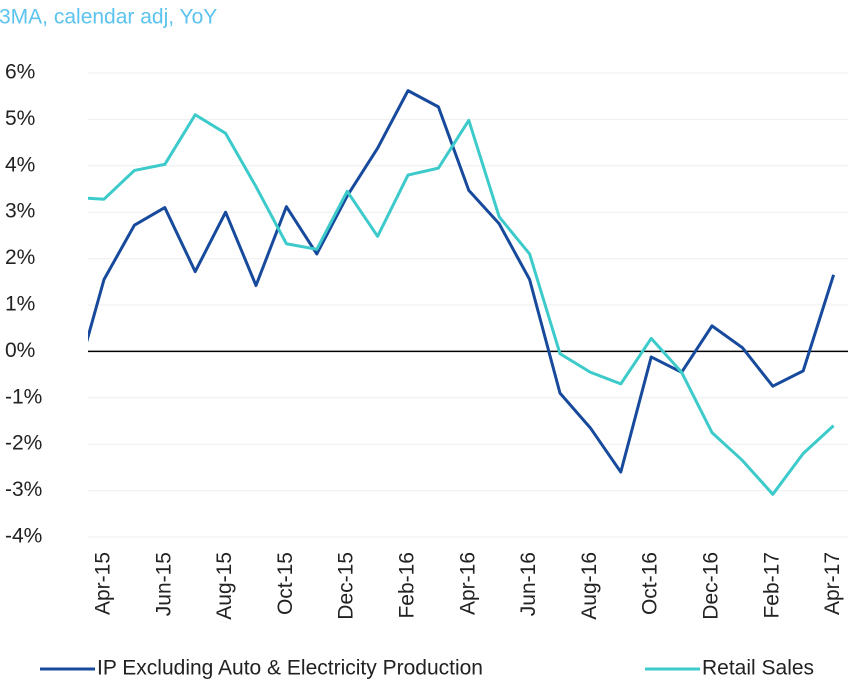 The width and height of the screenshot is (856, 691). What do you see at coordinates (589, 586) in the screenshot?
I see `x-tick-label: Aug-16` at bounding box center [589, 586].